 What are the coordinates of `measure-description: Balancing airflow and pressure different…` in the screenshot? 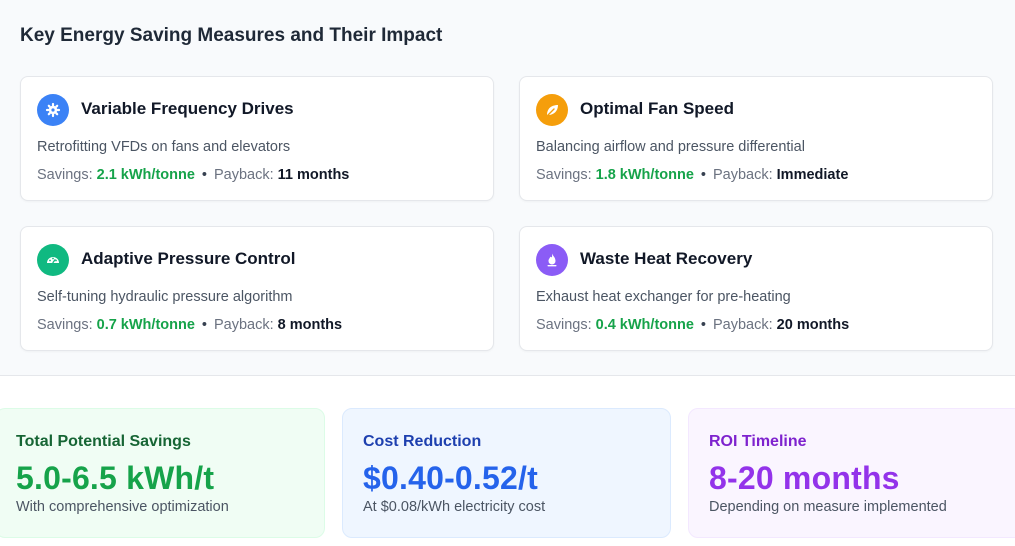 It's located at (670, 147).